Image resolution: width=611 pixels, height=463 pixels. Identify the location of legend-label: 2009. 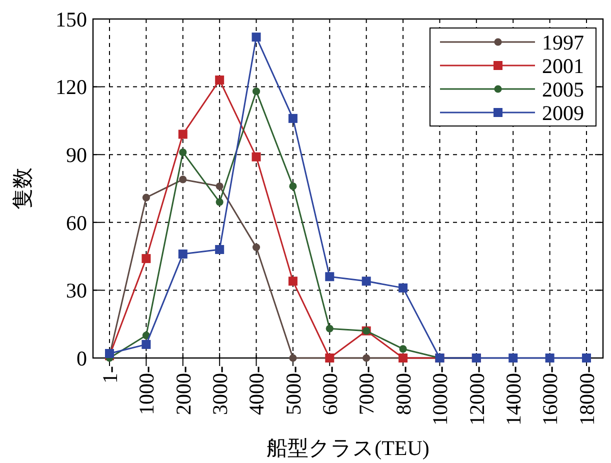
(563, 112).